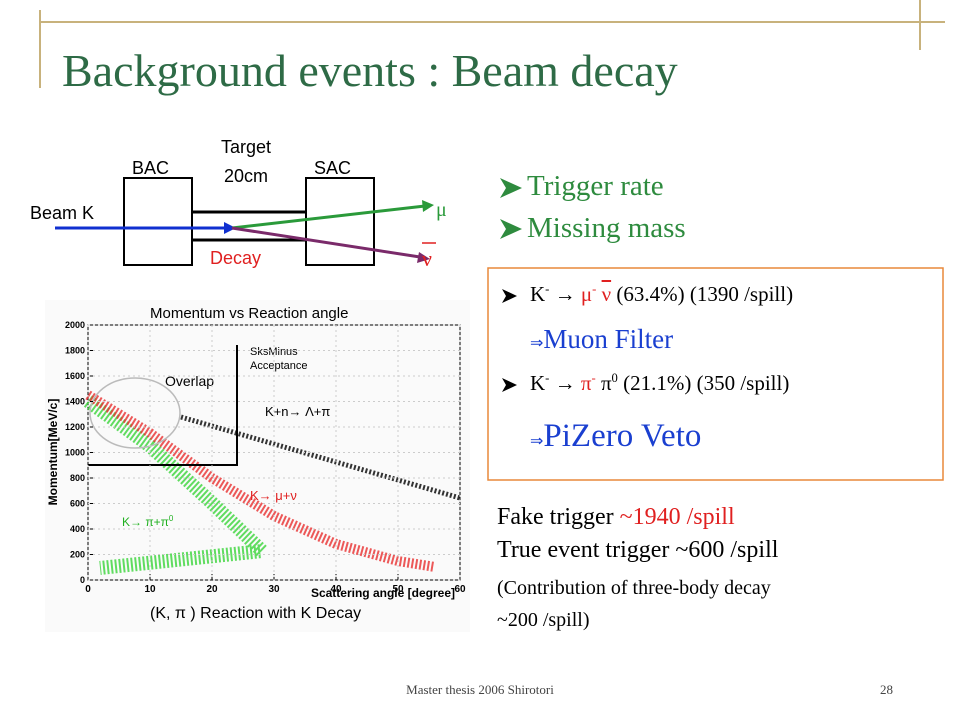 The height and width of the screenshot is (720, 960). I want to click on bullet-item: Missing mass, so click(606, 228).